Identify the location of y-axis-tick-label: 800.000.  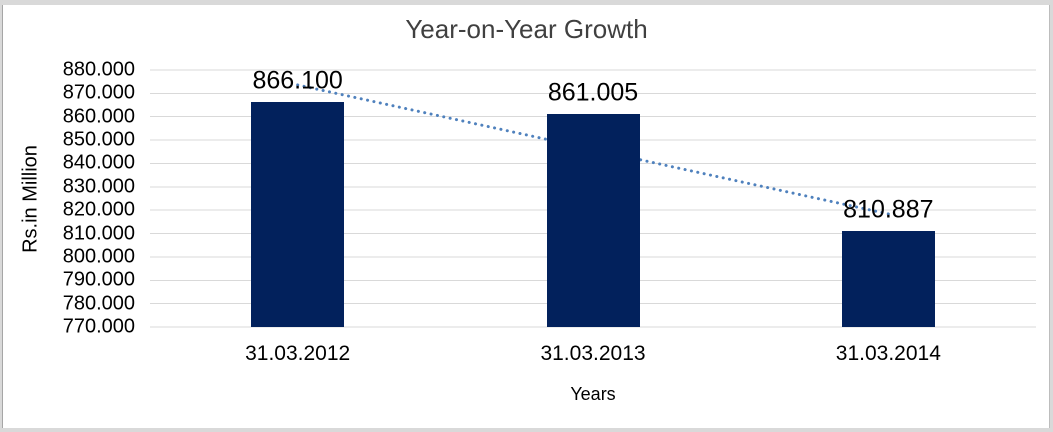
(98, 256).